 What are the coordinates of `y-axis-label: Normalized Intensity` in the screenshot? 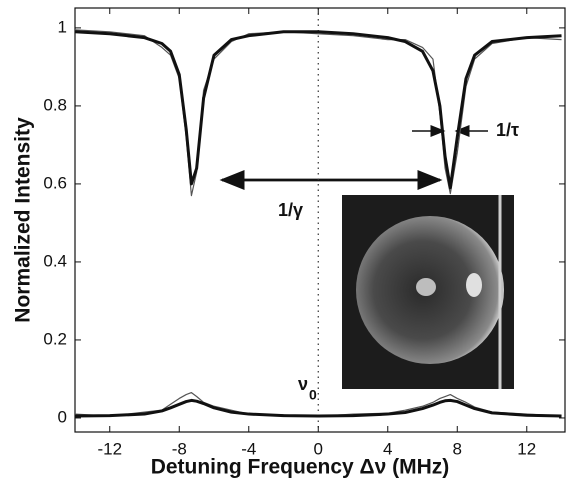 It's located at (23, 220).